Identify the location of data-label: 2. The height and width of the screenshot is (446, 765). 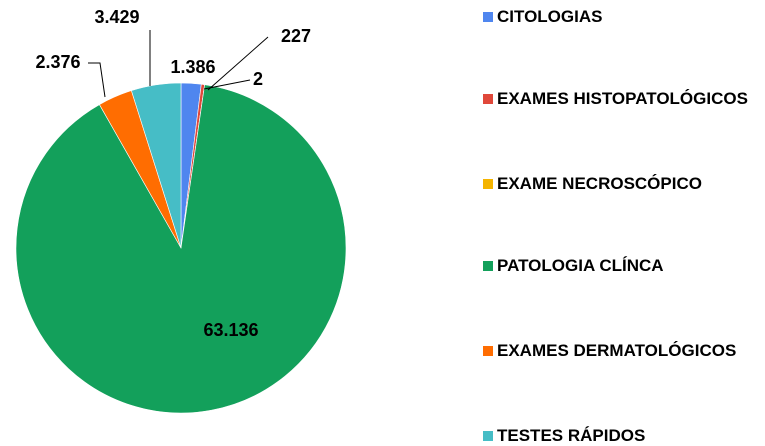
(258, 79).